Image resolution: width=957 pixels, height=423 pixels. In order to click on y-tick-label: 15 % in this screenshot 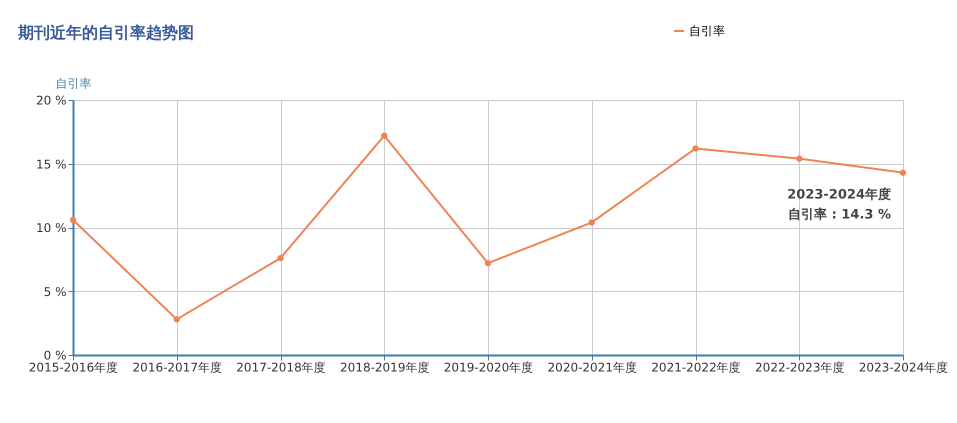, I will do `click(51, 164)`.